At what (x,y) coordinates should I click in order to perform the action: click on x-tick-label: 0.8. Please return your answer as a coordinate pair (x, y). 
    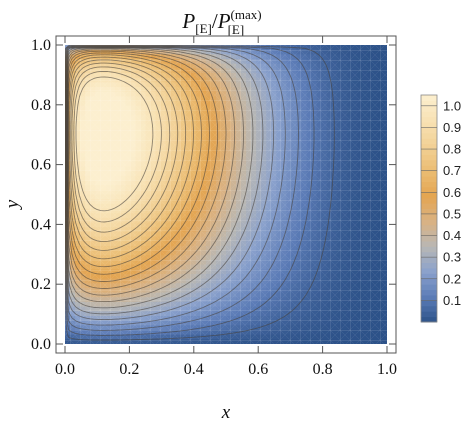
    Looking at the image, I should click on (323, 369).